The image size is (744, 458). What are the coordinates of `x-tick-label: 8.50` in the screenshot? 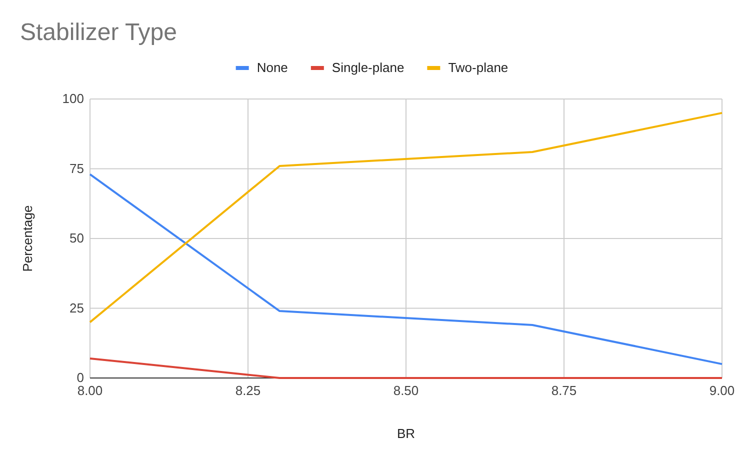 It's located at (406, 390).